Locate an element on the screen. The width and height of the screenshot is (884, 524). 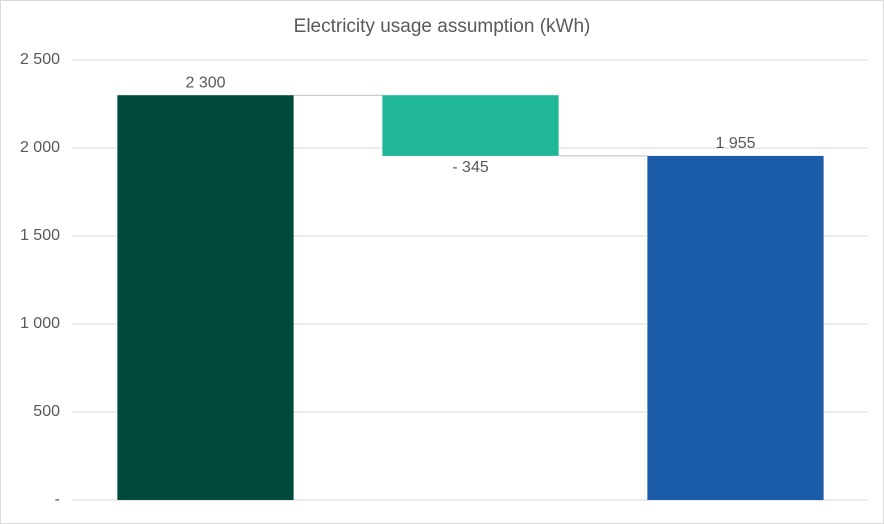
data-label: 2 300 is located at coordinates (205, 82).